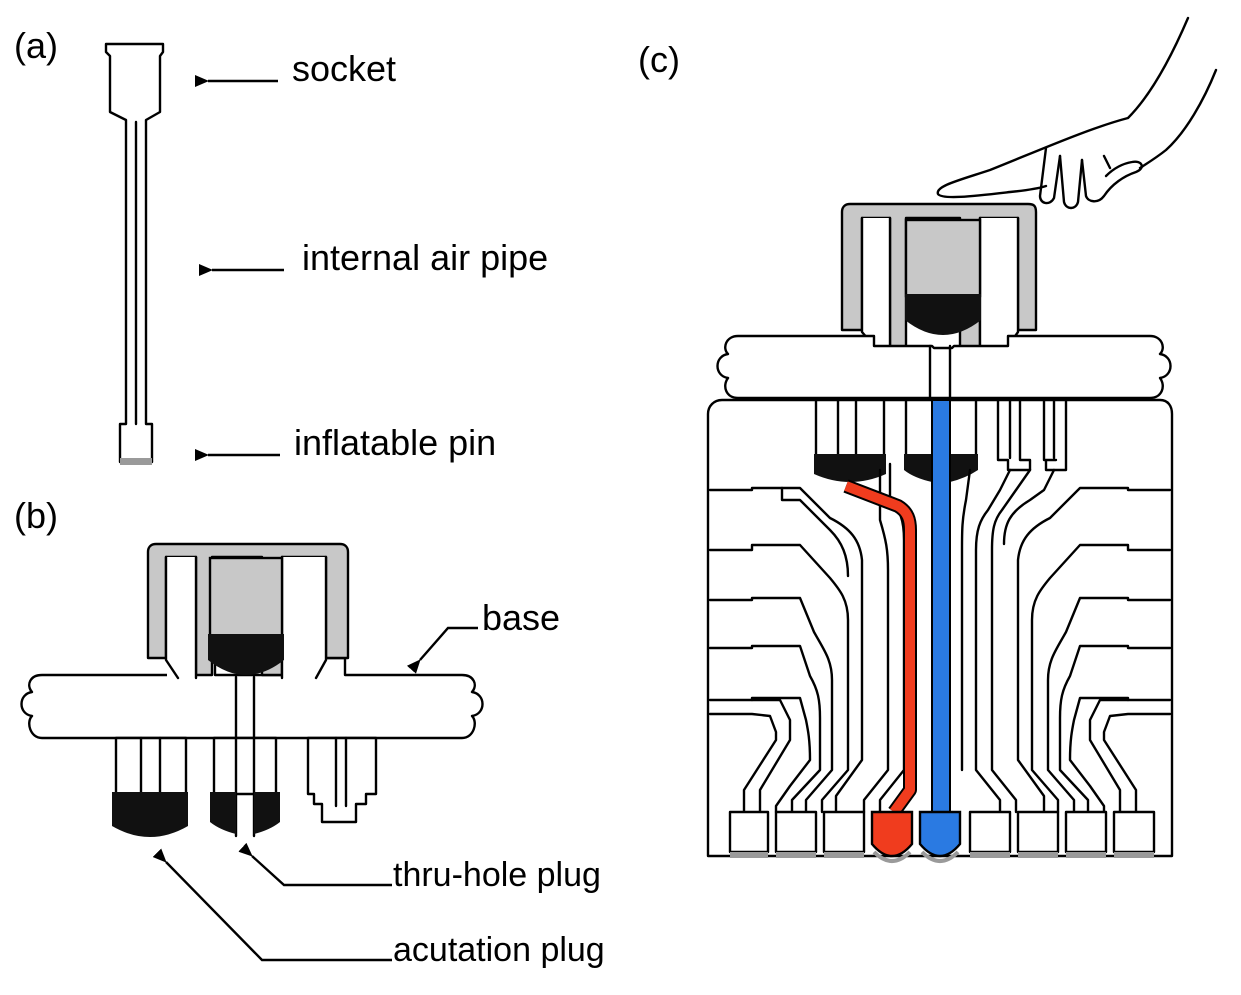 This screenshot has height=995, width=1241. I want to click on callout-socket-label: socket, so click(344, 68).